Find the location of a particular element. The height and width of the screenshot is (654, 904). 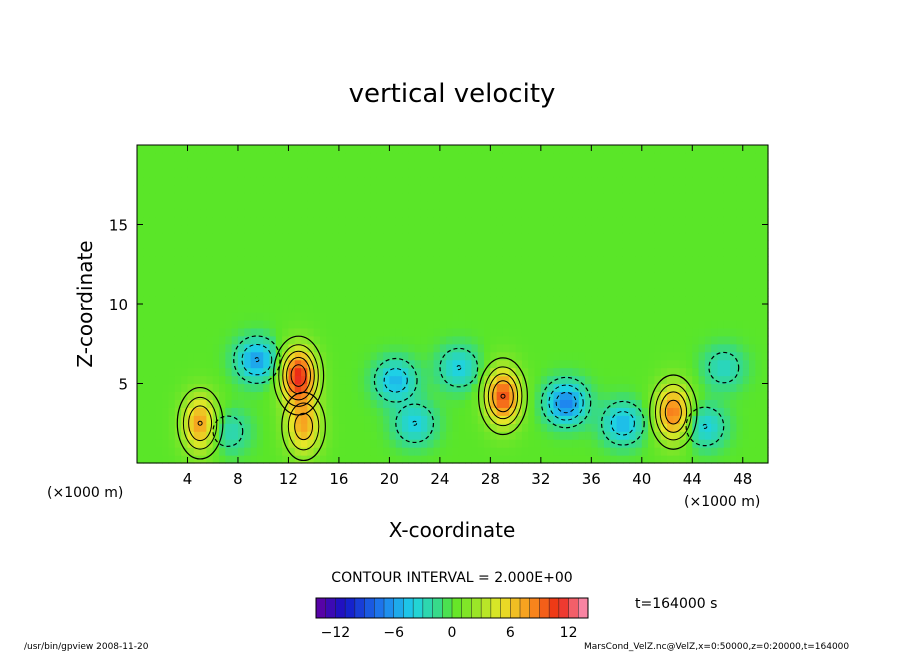

colorbar-swatch is located at coordinates (573, 608).